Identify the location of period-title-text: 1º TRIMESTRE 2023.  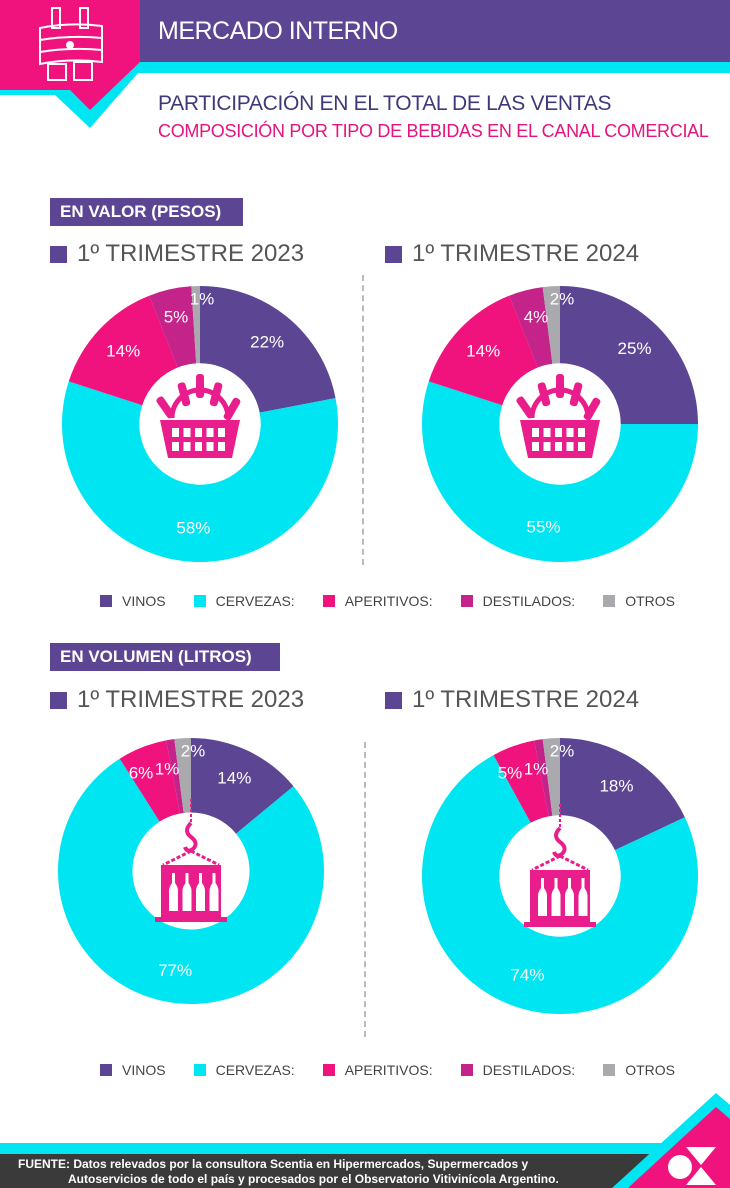
(191, 699).